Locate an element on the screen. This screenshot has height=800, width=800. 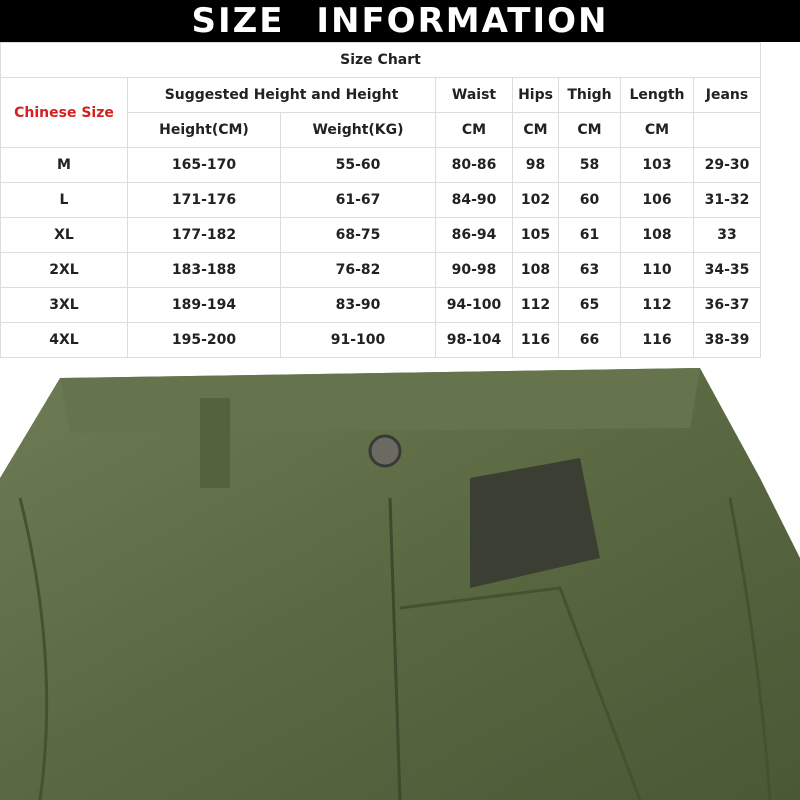
table-row: M 165-170 55-60 80-86 98 58 103 29-30 is located at coordinates (380, 165).